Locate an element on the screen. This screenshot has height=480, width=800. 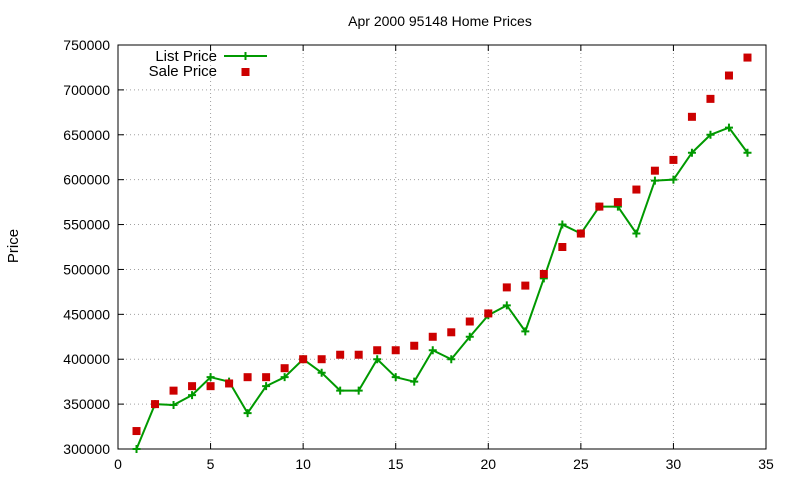
legend-label-list-price: List Price is located at coordinates (186, 56).